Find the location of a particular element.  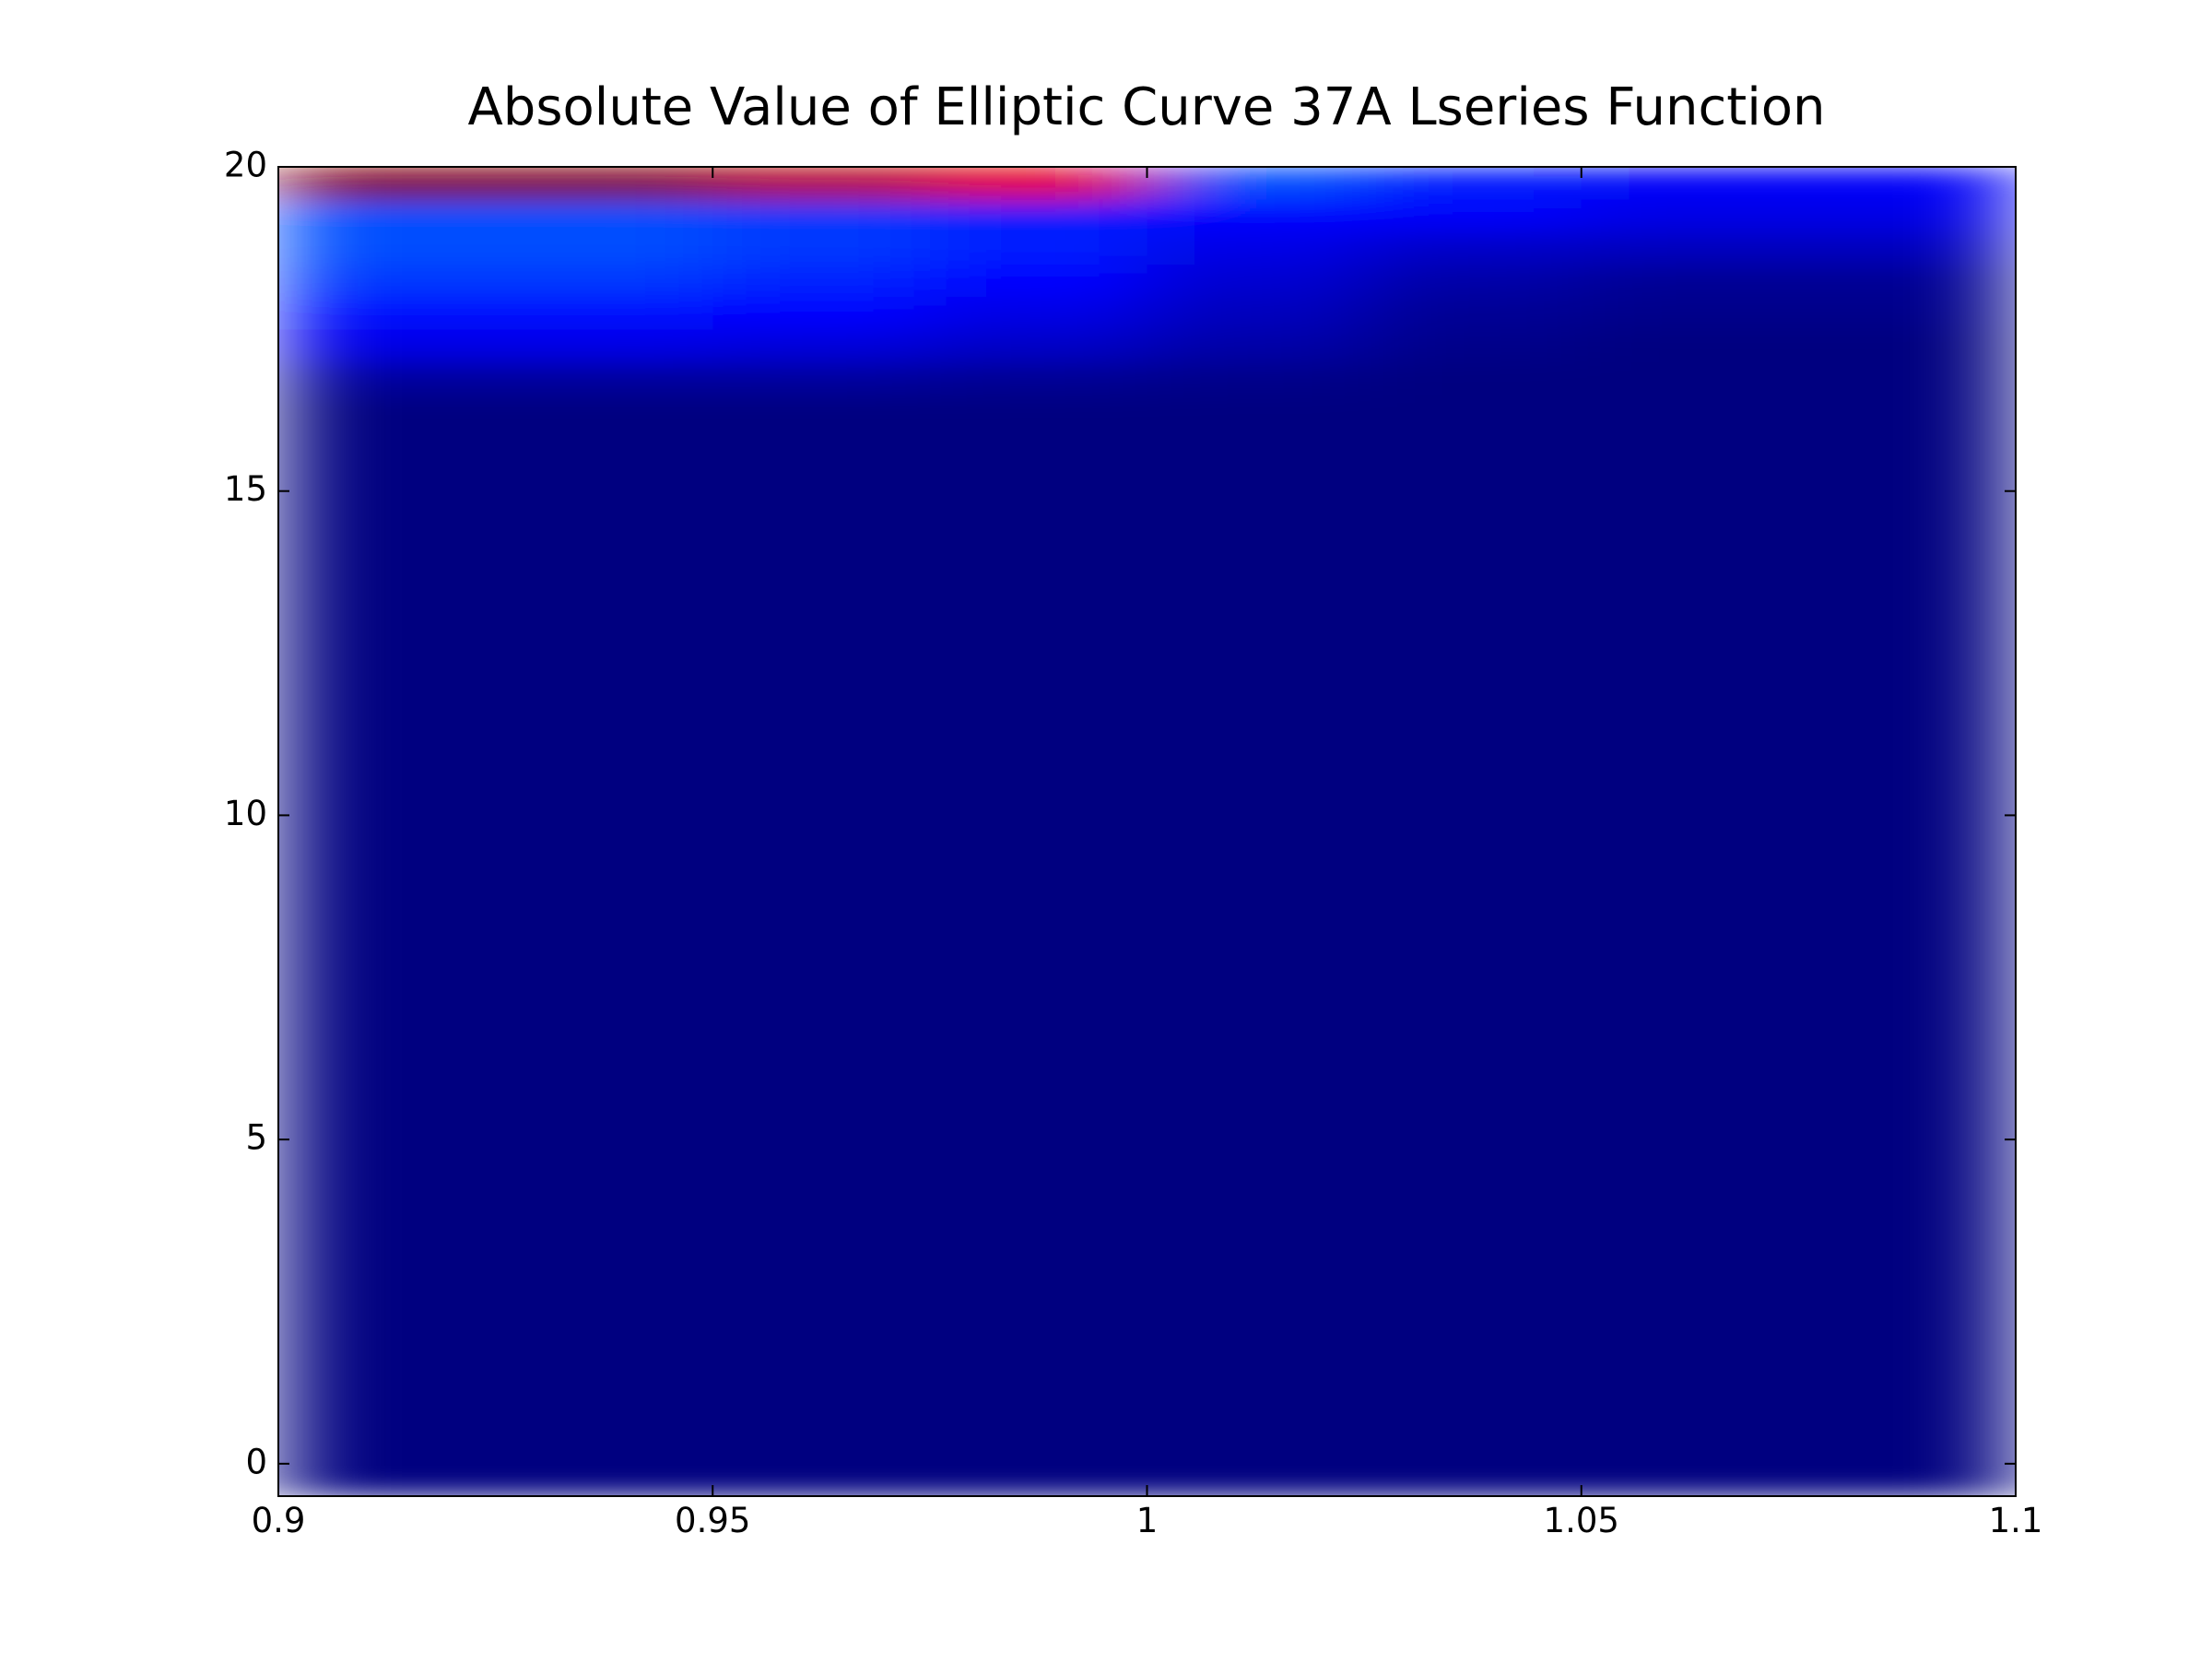

y-tick-label: 0 is located at coordinates (256, 1461).